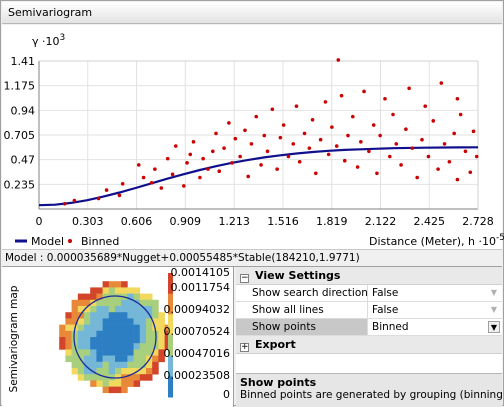 The width and height of the screenshot is (504, 407). What do you see at coordinates (302, 327) in the screenshot?
I see `property-name: Show points` at bounding box center [302, 327].